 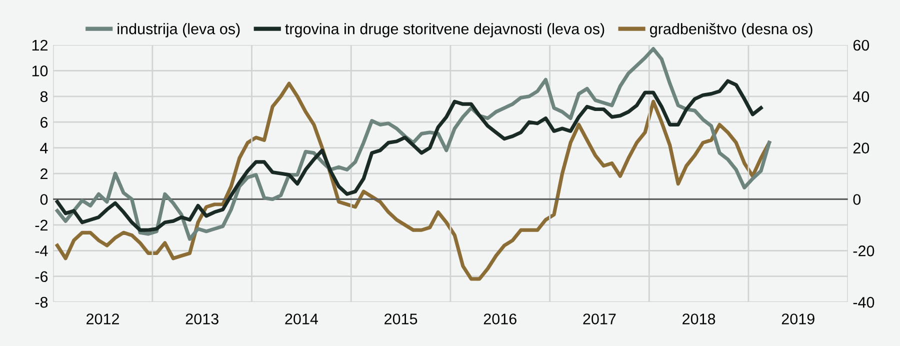 I want to click on y-tick-label: -2, so click(x=41, y=225).